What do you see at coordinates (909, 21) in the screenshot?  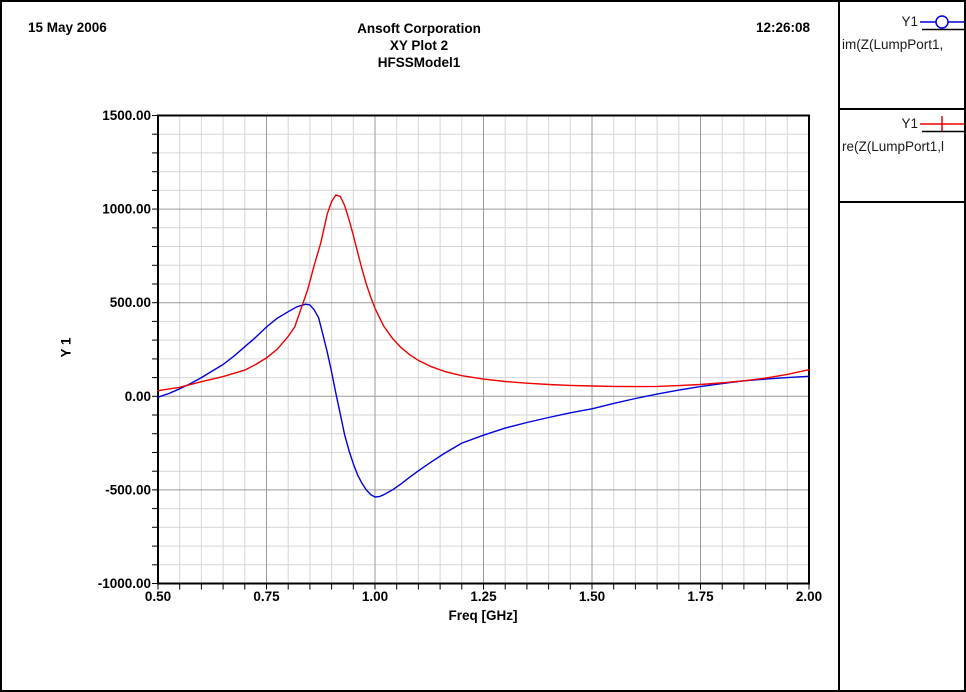 I see `legend-curve-name-im: Y1` at bounding box center [909, 21].